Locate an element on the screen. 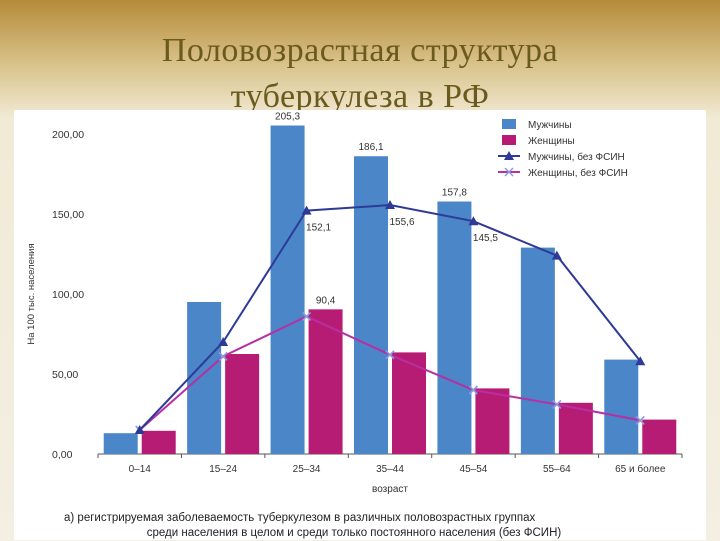 This screenshot has height=541, width=720. x-tick-label: 45–54 is located at coordinates (474, 469).